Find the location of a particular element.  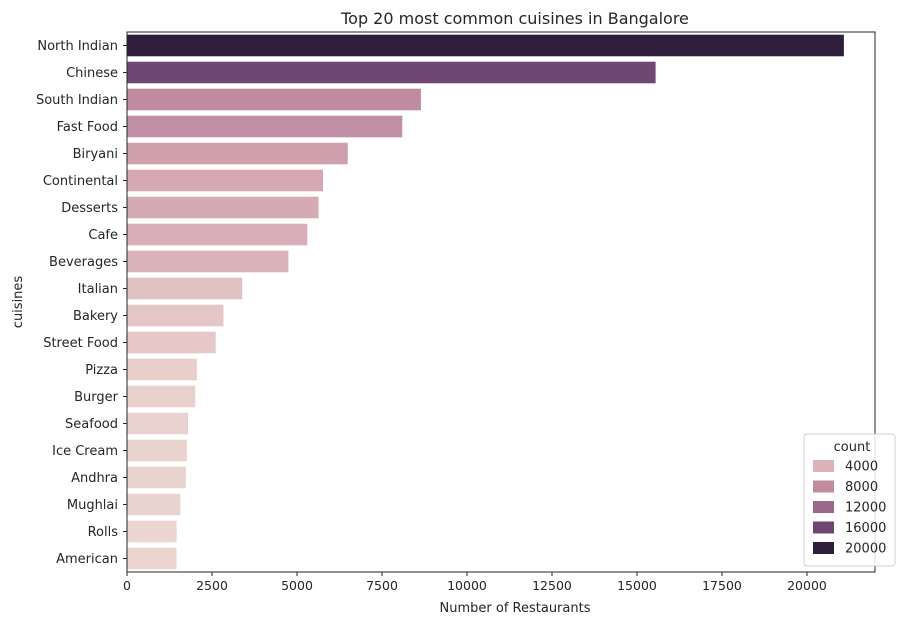

y-tick-label: Mughlai is located at coordinates (92, 505).